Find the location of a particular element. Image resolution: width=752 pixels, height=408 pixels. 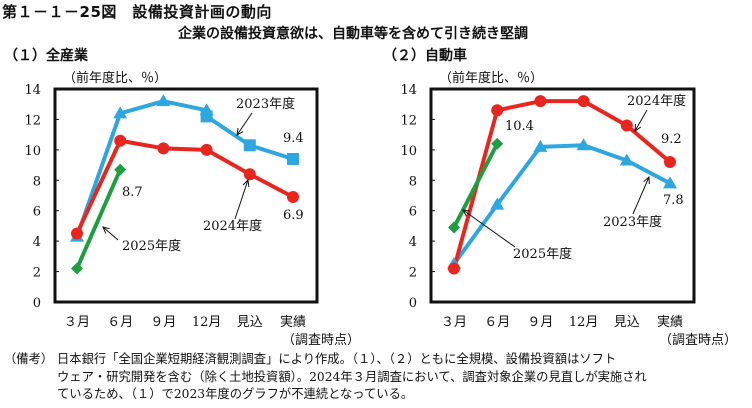

annotation-label: 9.2 is located at coordinates (671, 139).